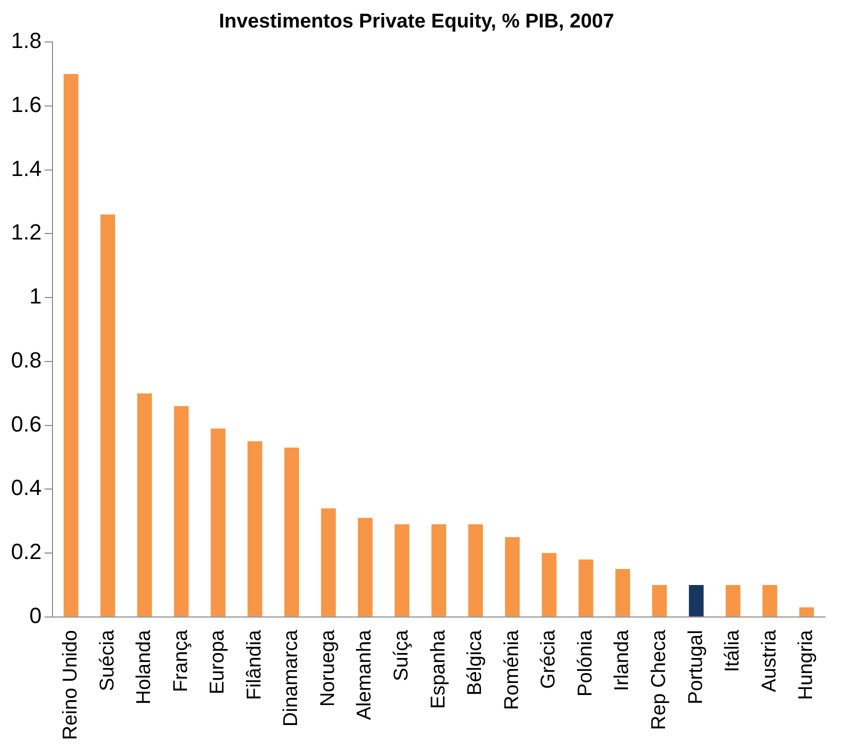  What do you see at coordinates (70, 685) in the screenshot?
I see `x-tick-label: Reino Unido` at bounding box center [70, 685].